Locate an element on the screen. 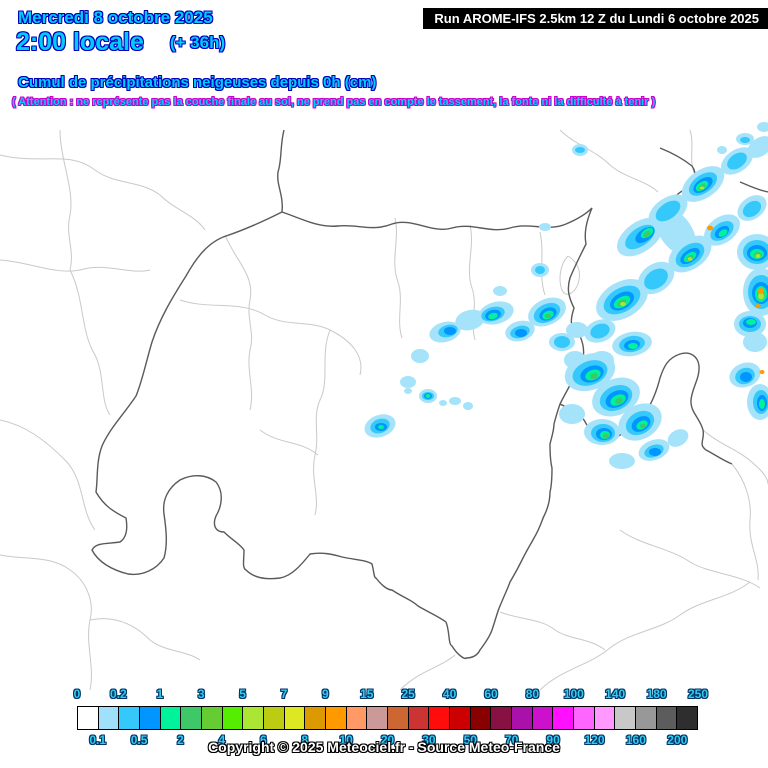 The height and width of the screenshot is (768, 768). color-scale-bar is located at coordinates (387, 718).